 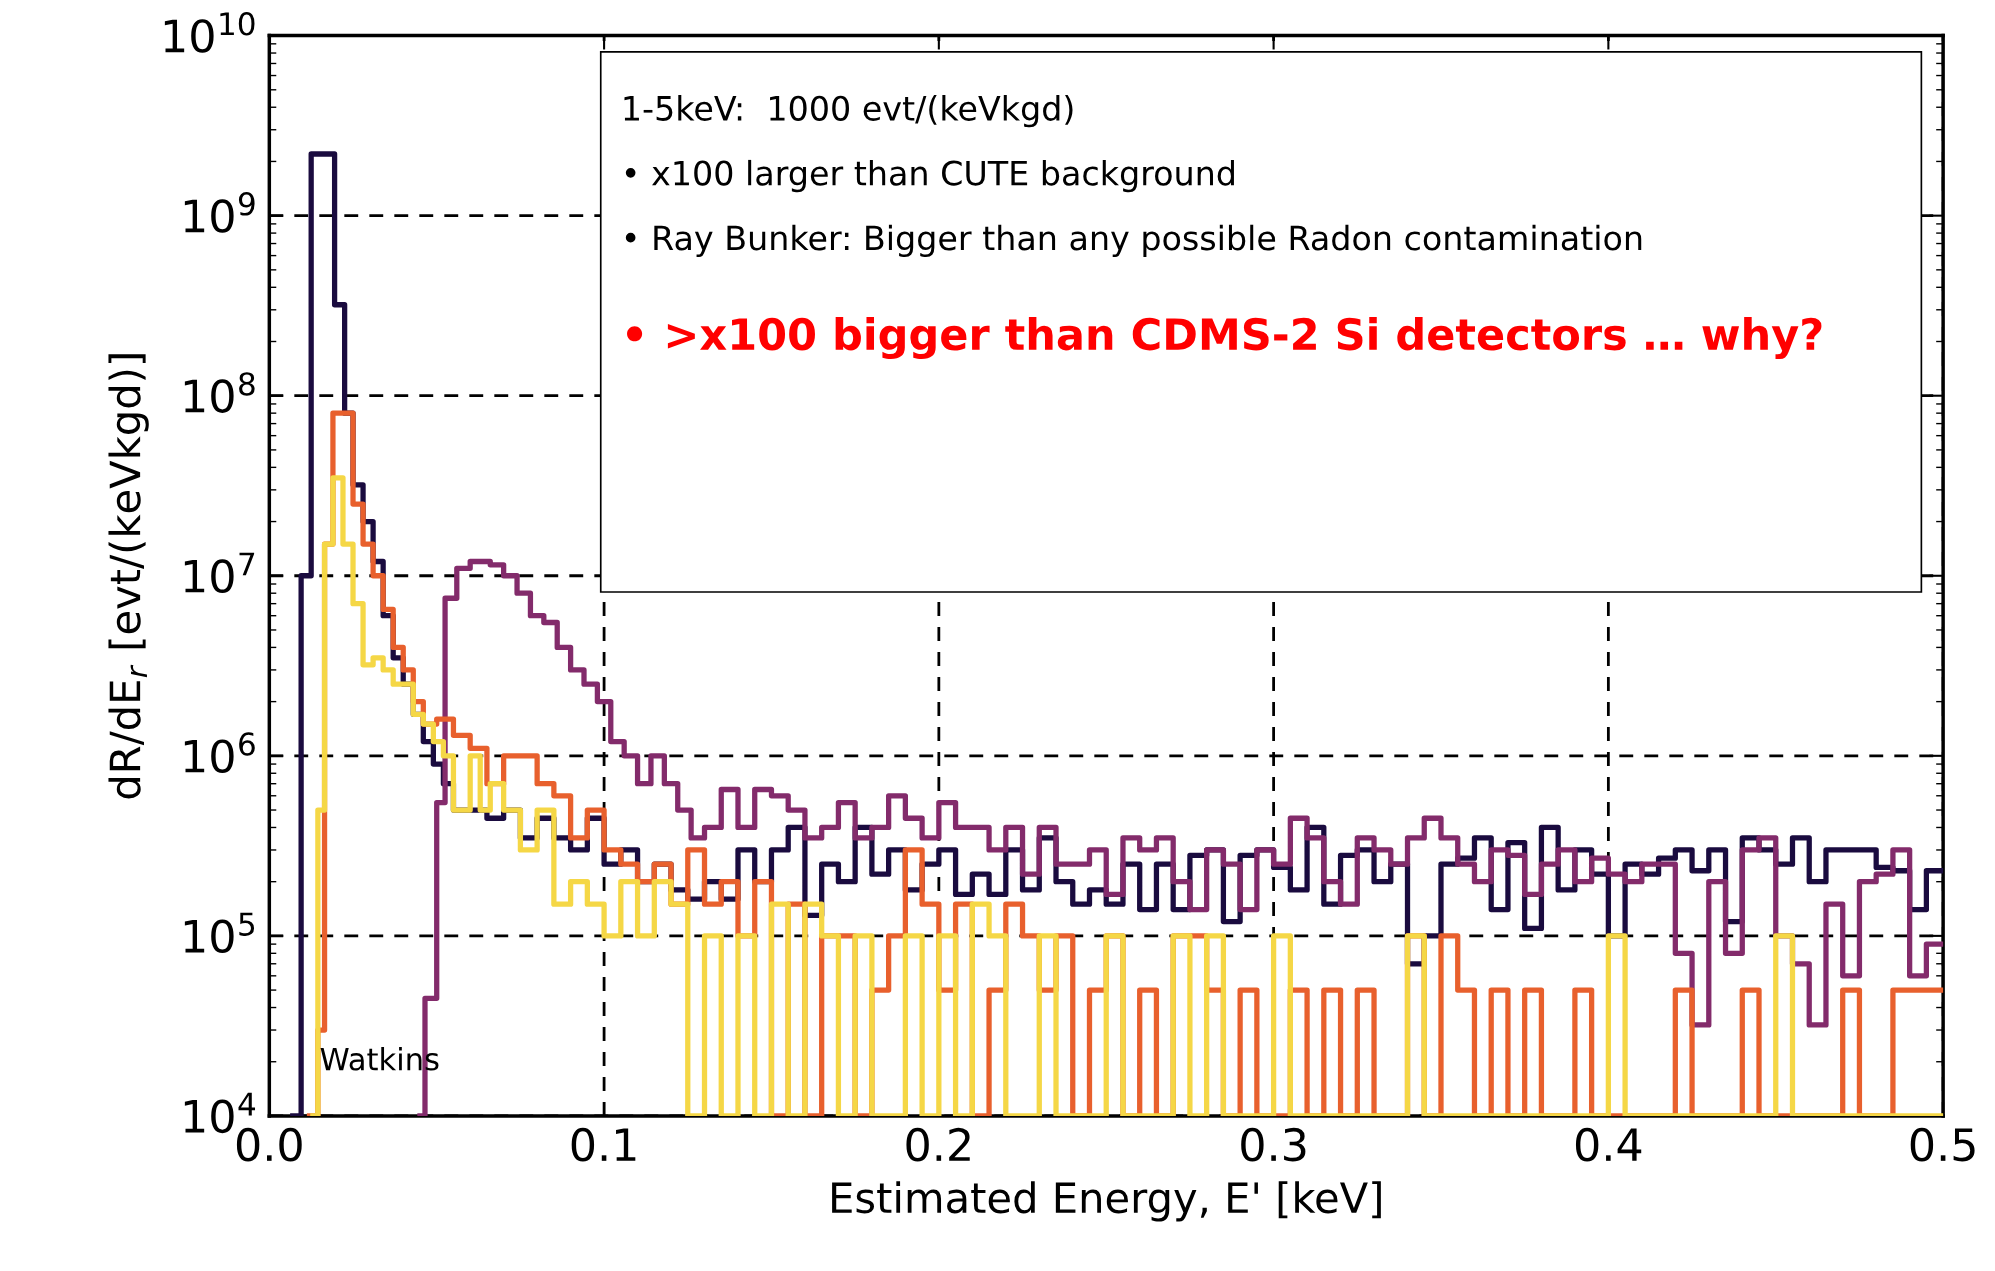 I want to click on y-tick-label: 10$^{7}$, so click(x=219, y=572).